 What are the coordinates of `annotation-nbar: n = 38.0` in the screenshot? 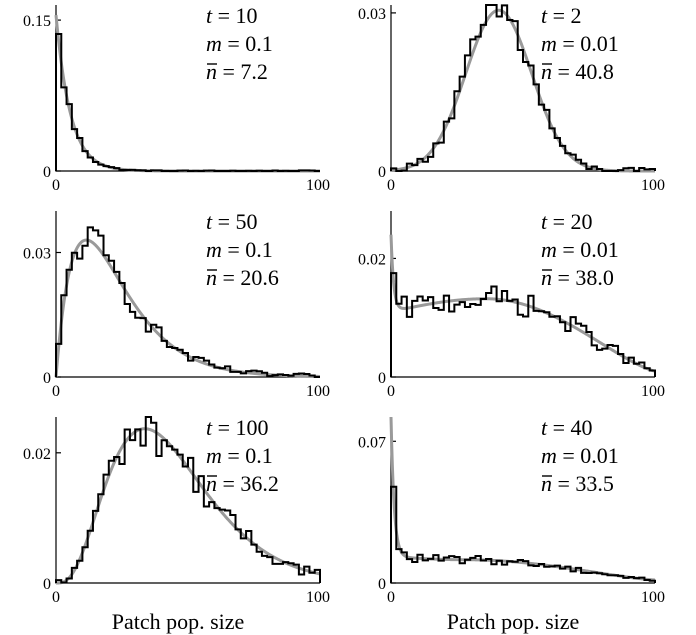 It's located at (577, 277).